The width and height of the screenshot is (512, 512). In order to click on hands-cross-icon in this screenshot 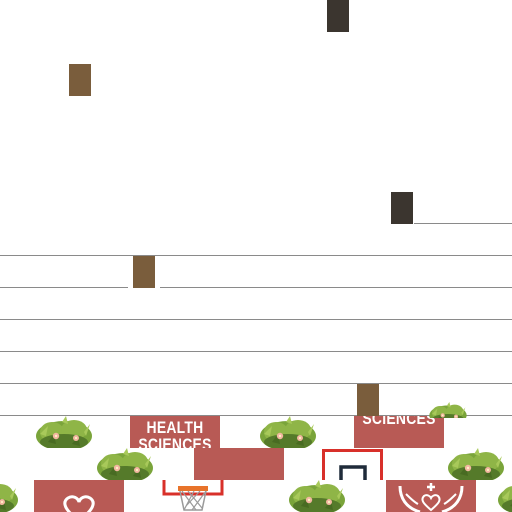, I will do `click(431, 497)`.